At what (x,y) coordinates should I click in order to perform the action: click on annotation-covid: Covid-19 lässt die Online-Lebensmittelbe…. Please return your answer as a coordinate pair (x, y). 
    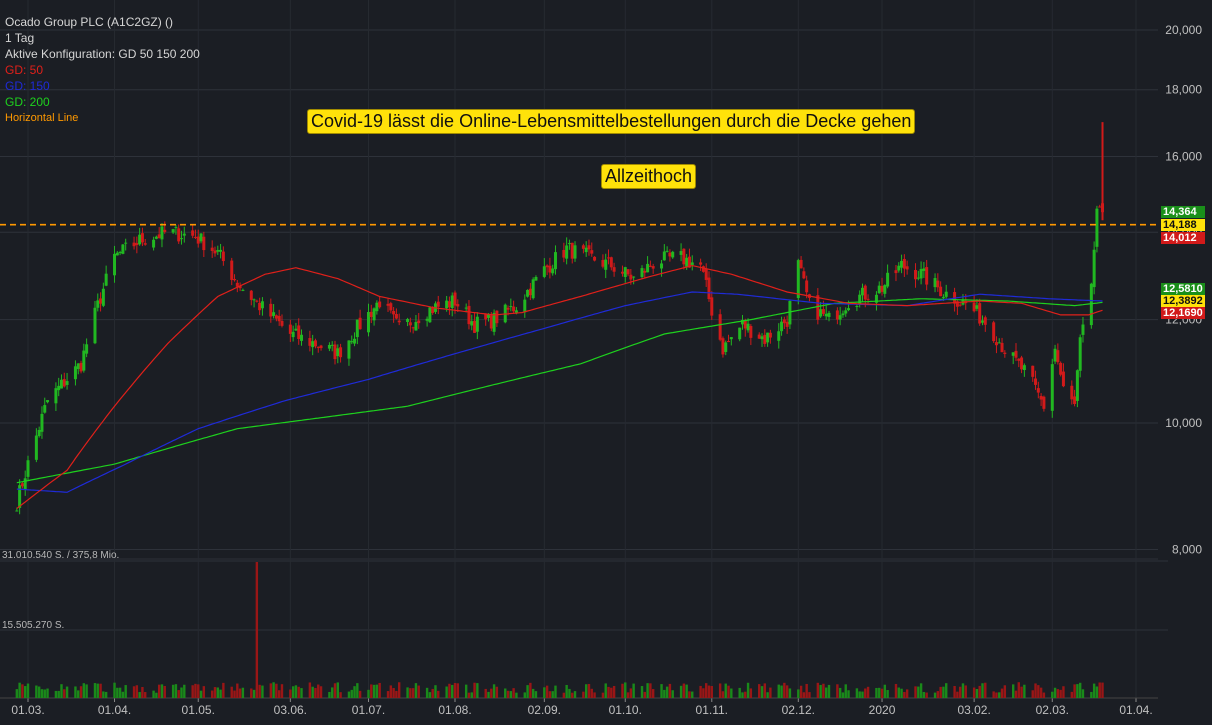
    Looking at the image, I should click on (611, 121).